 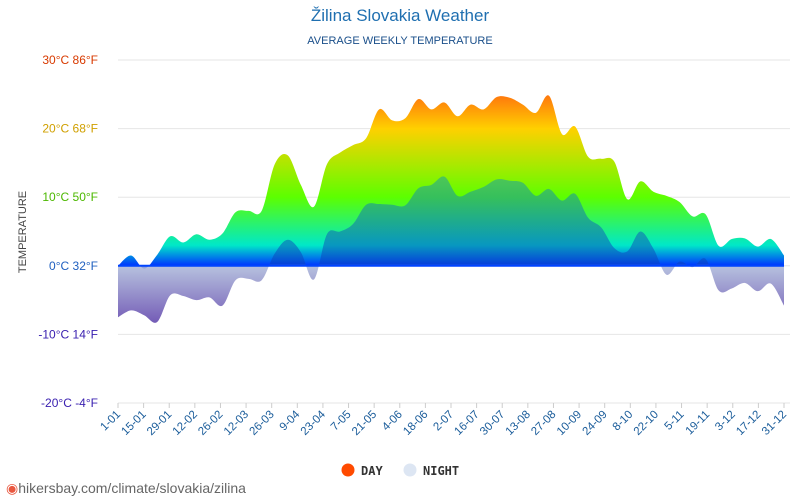 I want to click on x-tick-label: 15-01, so click(x=133, y=423).